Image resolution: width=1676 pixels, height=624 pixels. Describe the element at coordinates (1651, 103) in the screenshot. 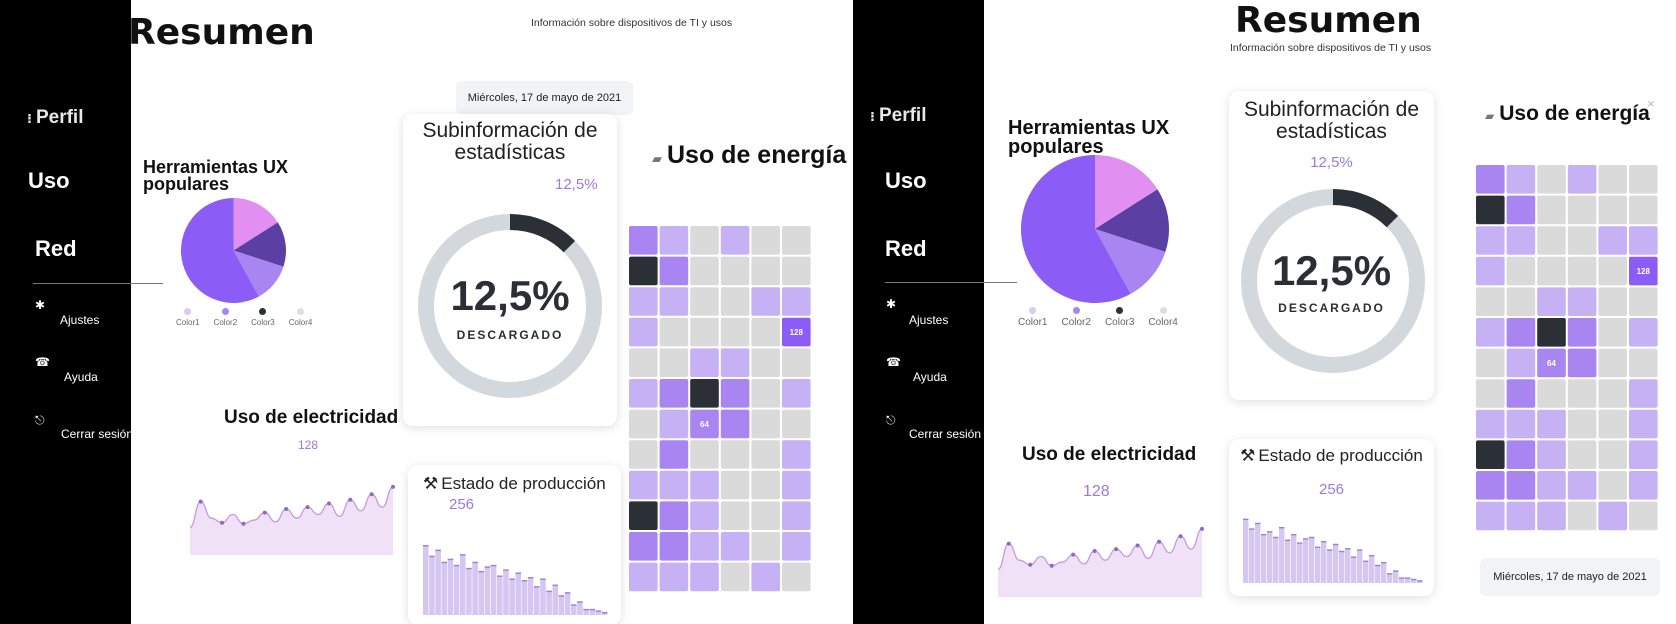

I see `close-icon: ×` at that location.